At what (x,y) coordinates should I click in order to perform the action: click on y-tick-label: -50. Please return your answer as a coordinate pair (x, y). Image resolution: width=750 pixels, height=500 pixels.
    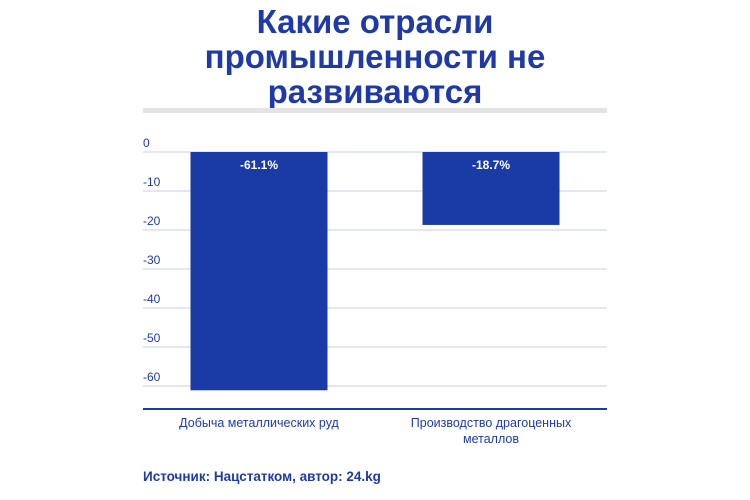
    Looking at the image, I should click on (152, 338).